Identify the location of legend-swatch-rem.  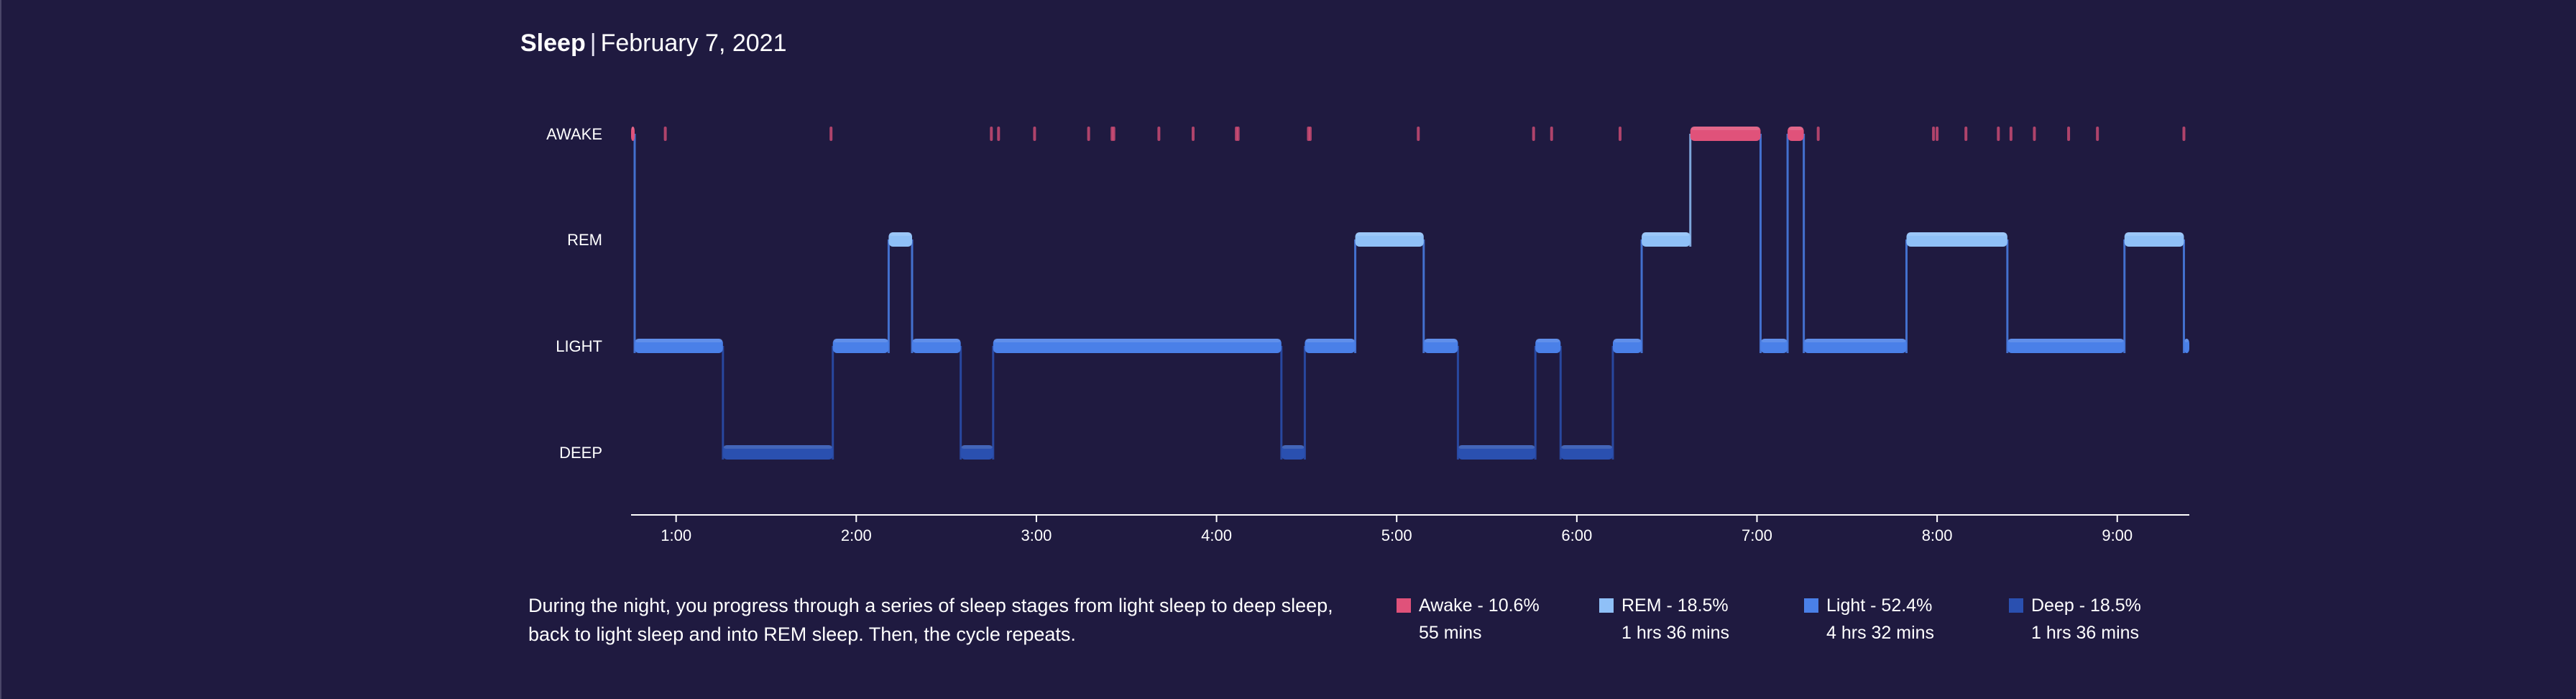
(1606, 605).